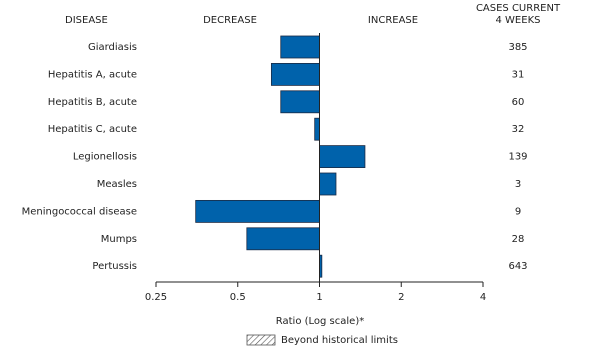 The height and width of the screenshot is (353, 602). What do you see at coordinates (518, 8) in the screenshot?
I see `header-cases: CASES CURRENT` at bounding box center [518, 8].